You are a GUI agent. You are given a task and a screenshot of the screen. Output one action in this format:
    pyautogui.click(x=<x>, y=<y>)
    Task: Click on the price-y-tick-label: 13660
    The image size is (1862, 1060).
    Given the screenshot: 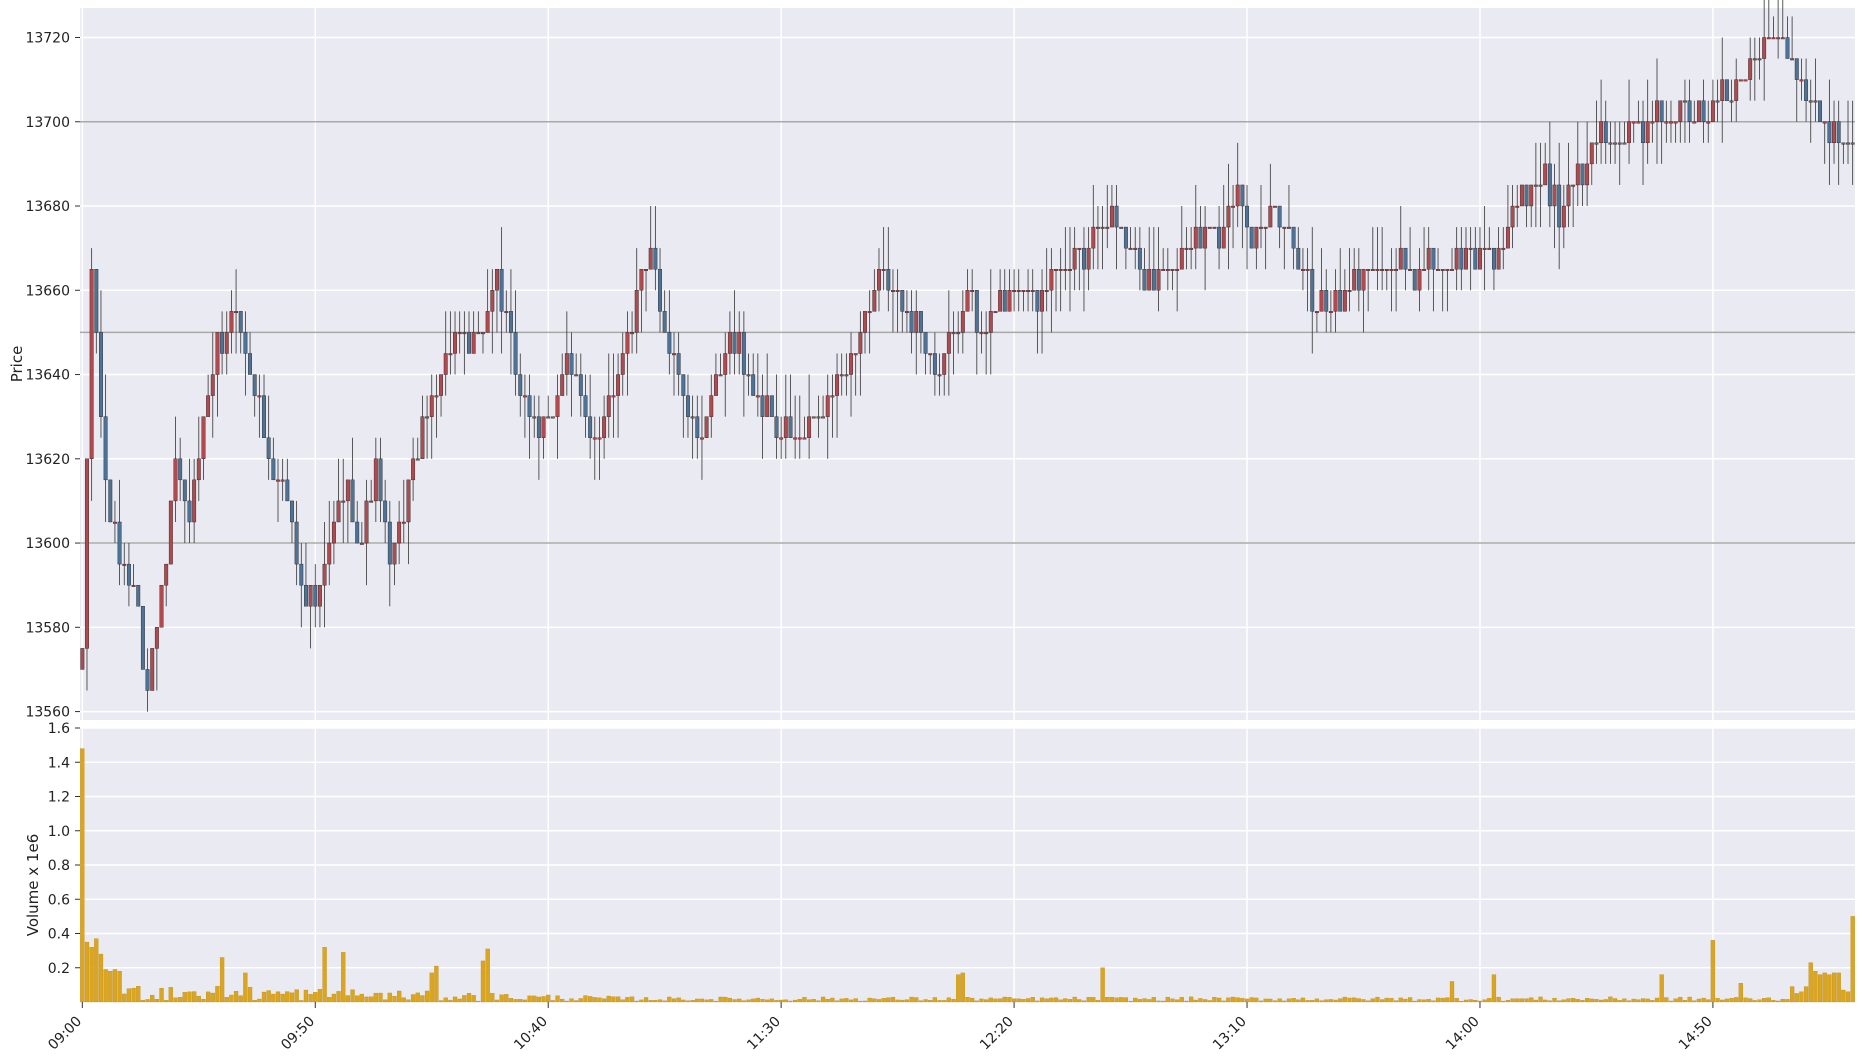 What is the action you would take?
    pyautogui.click(x=47, y=291)
    